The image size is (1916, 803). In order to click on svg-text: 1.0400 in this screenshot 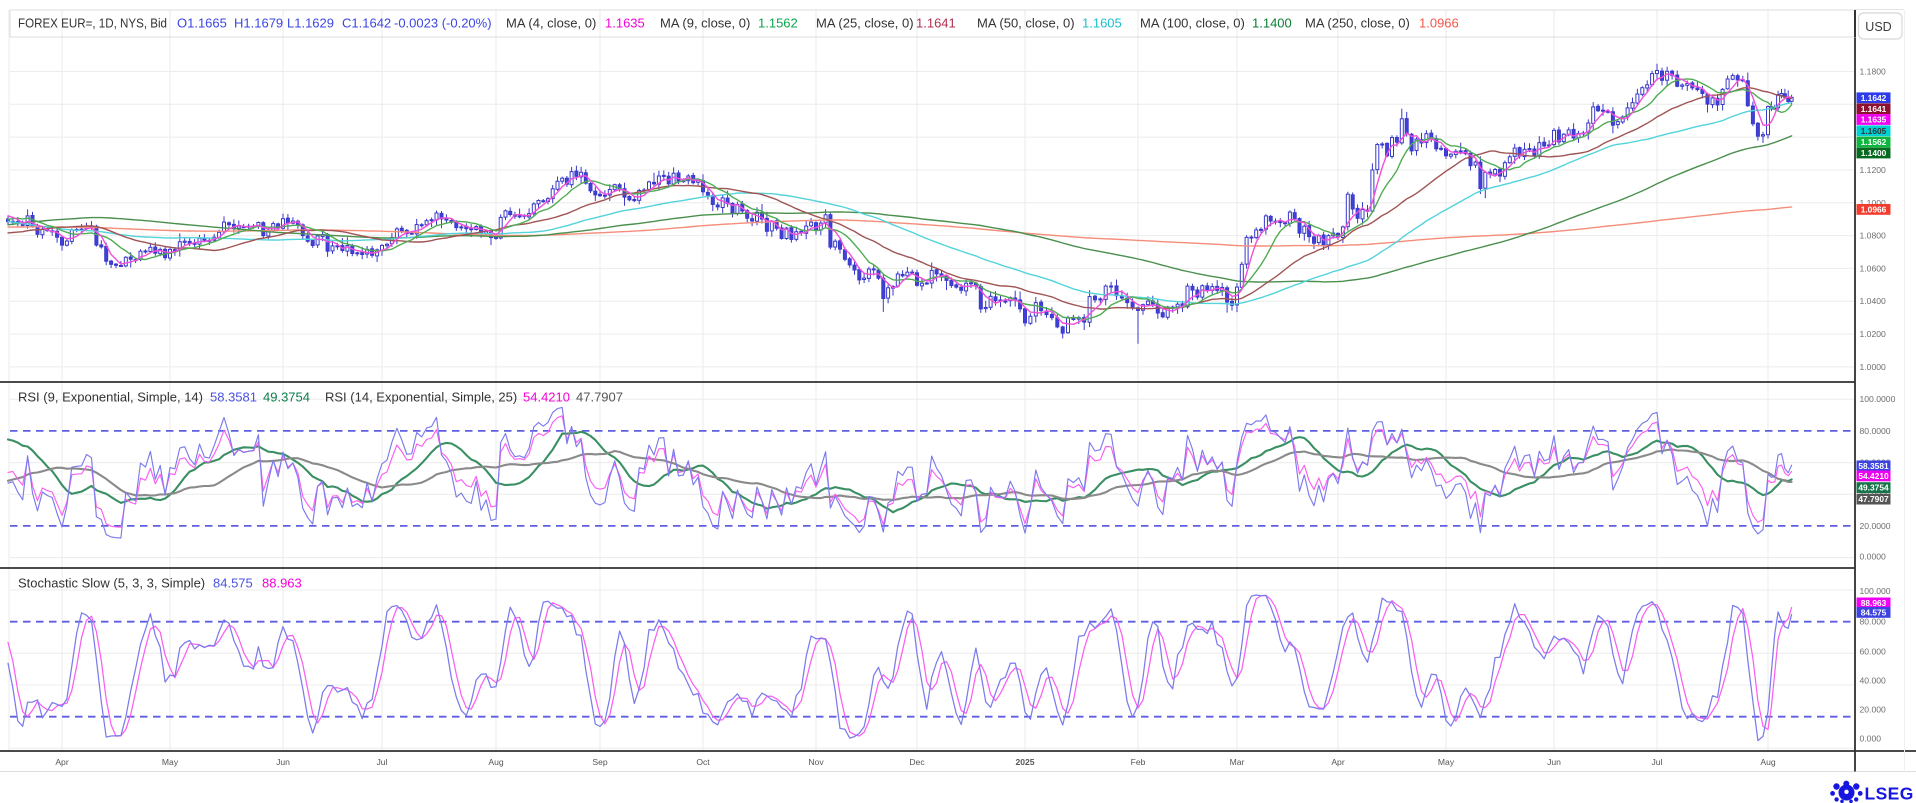, I will do `click(1873, 301)`.